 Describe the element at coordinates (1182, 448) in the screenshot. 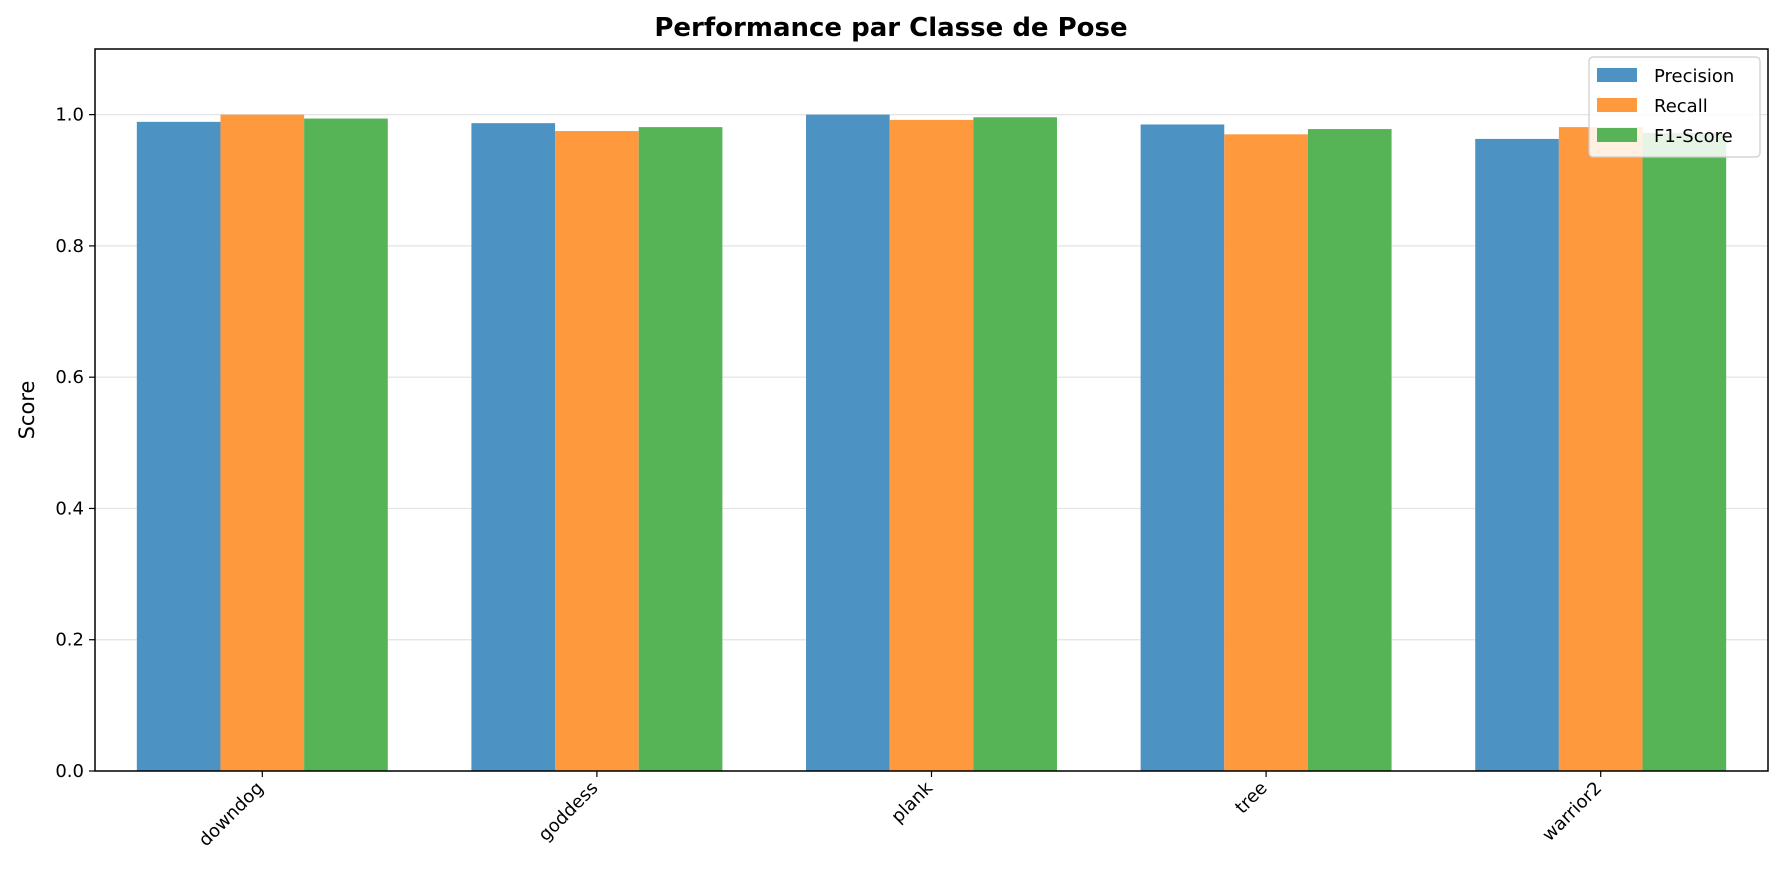

I see `bar-tree-precision` at that location.